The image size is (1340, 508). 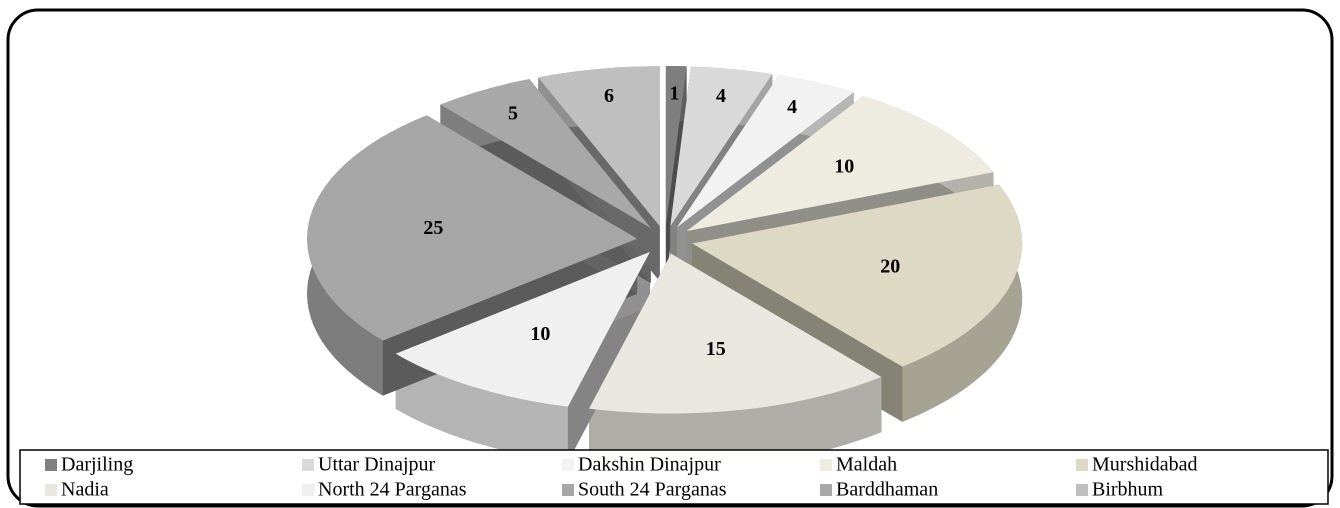 What do you see at coordinates (652, 490) in the screenshot?
I see `legend-label: South 24 Parganas` at bounding box center [652, 490].